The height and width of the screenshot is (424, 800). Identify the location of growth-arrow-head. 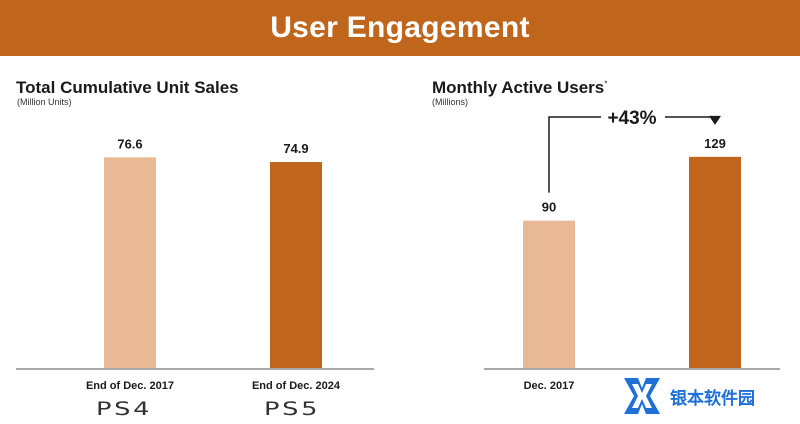
(715, 120).